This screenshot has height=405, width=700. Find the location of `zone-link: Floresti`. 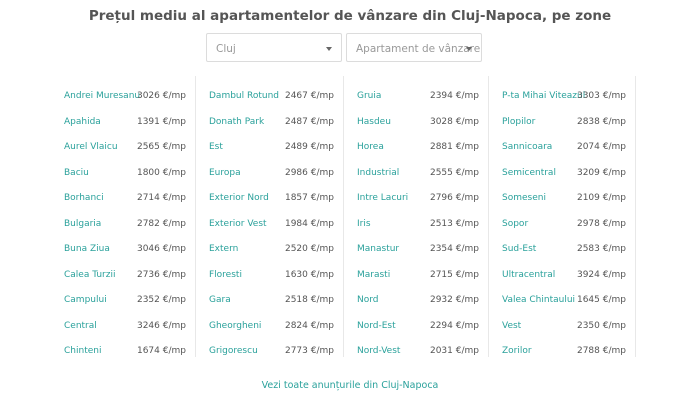

zone-link: Floresti is located at coordinates (225, 274).